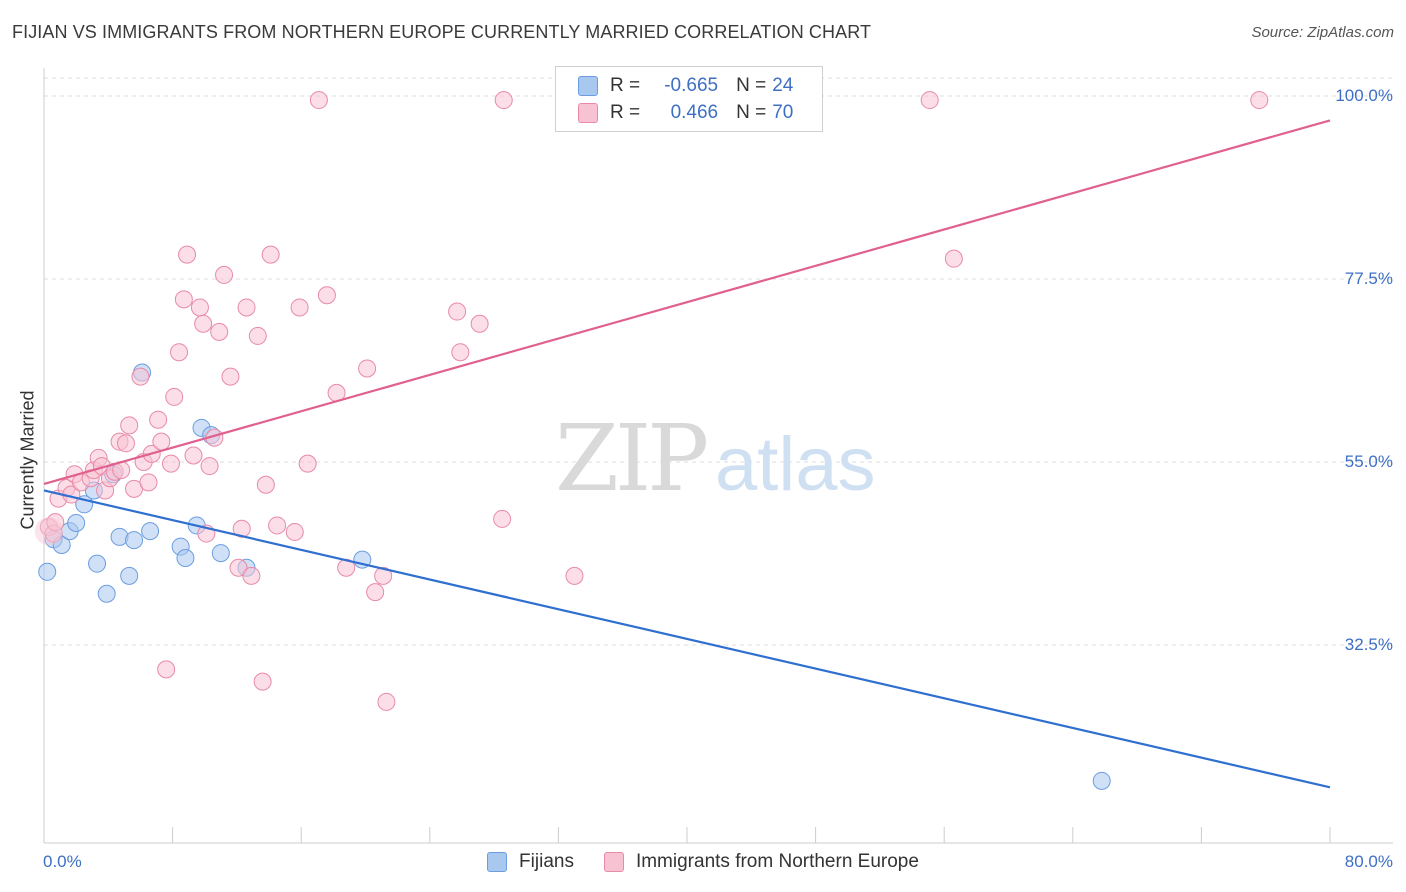  What do you see at coordinates (1368, 644) in the screenshot?
I see `y-tick-label-3: 32.5%` at bounding box center [1368, 644].